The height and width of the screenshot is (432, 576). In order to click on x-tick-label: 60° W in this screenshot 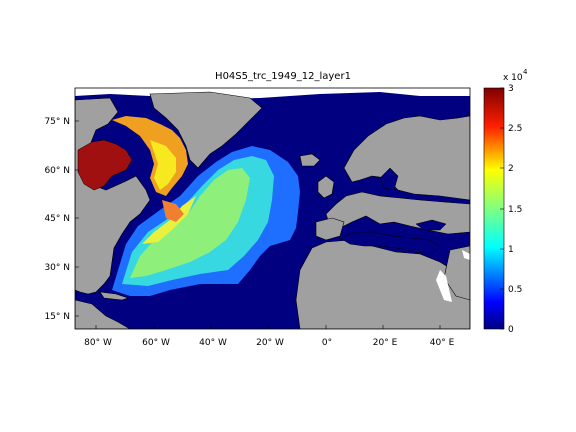, I will do `click(156, 343)`.